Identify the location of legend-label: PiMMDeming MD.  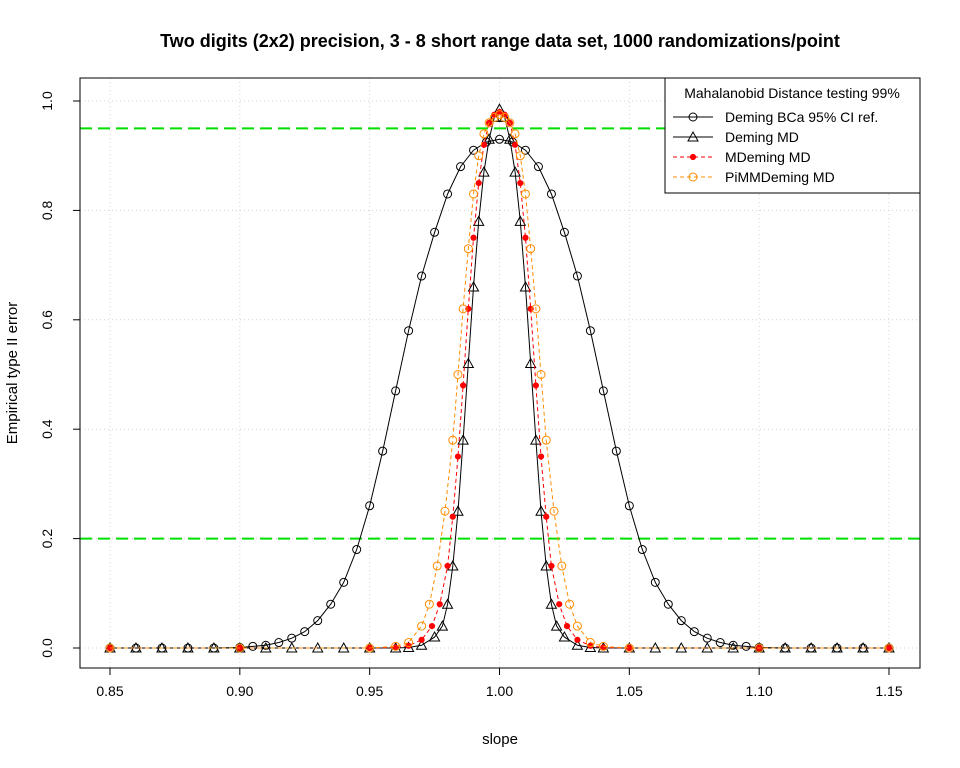
(780, 177).